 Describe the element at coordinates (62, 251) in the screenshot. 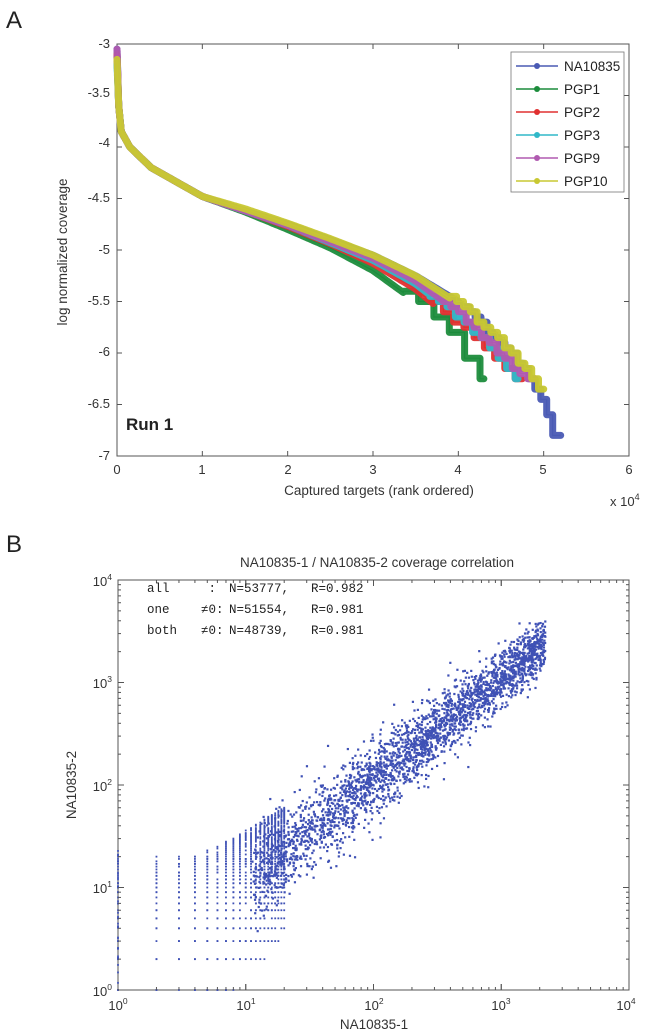

I see `panel-a-y-axis-label: log normalized coverage` at that location.